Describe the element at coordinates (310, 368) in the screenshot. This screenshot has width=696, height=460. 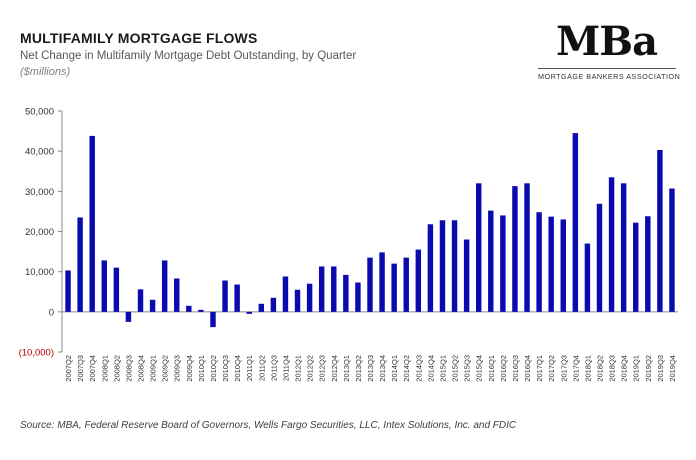
I see `x-tick-label: 2012Q2` at that location.